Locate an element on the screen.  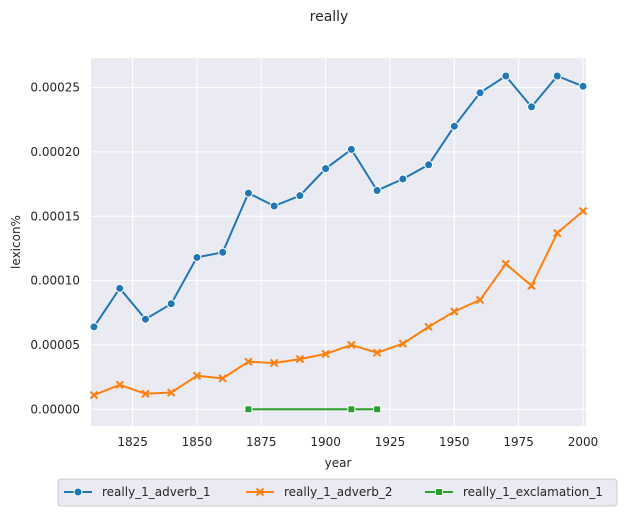
legend-frame is located at coordinates (337, 492).